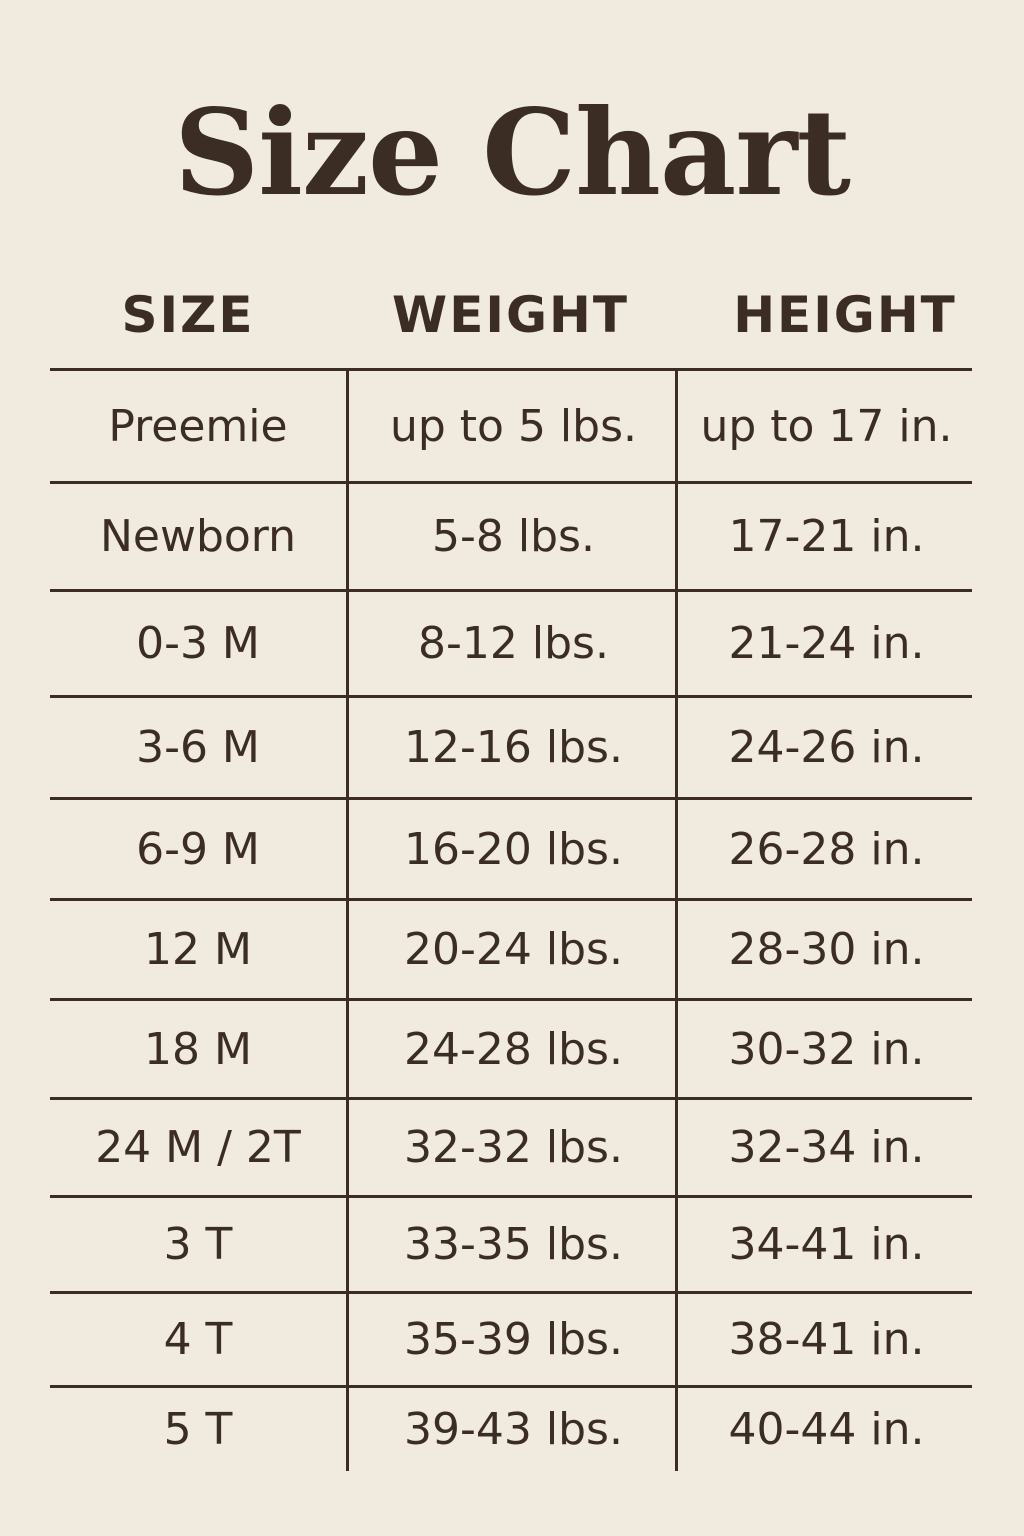 Image resolution: width=1024 pixels, height=1536 pixels. I want to click on cell-size: 12 M, so click(198, 949).